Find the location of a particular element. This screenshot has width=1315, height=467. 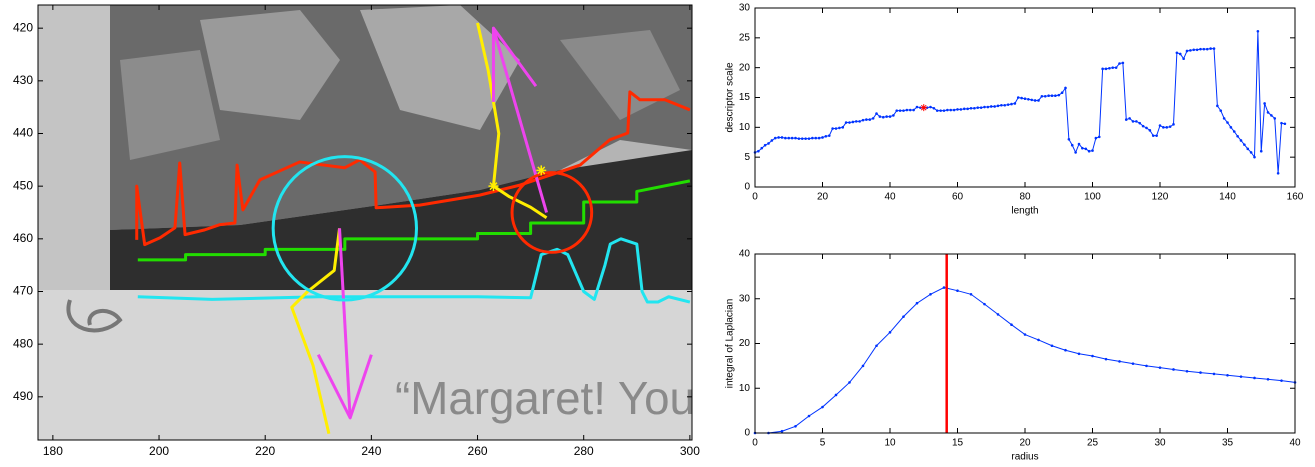

y-tick-label: 480 is located at coordinates (23, 343).